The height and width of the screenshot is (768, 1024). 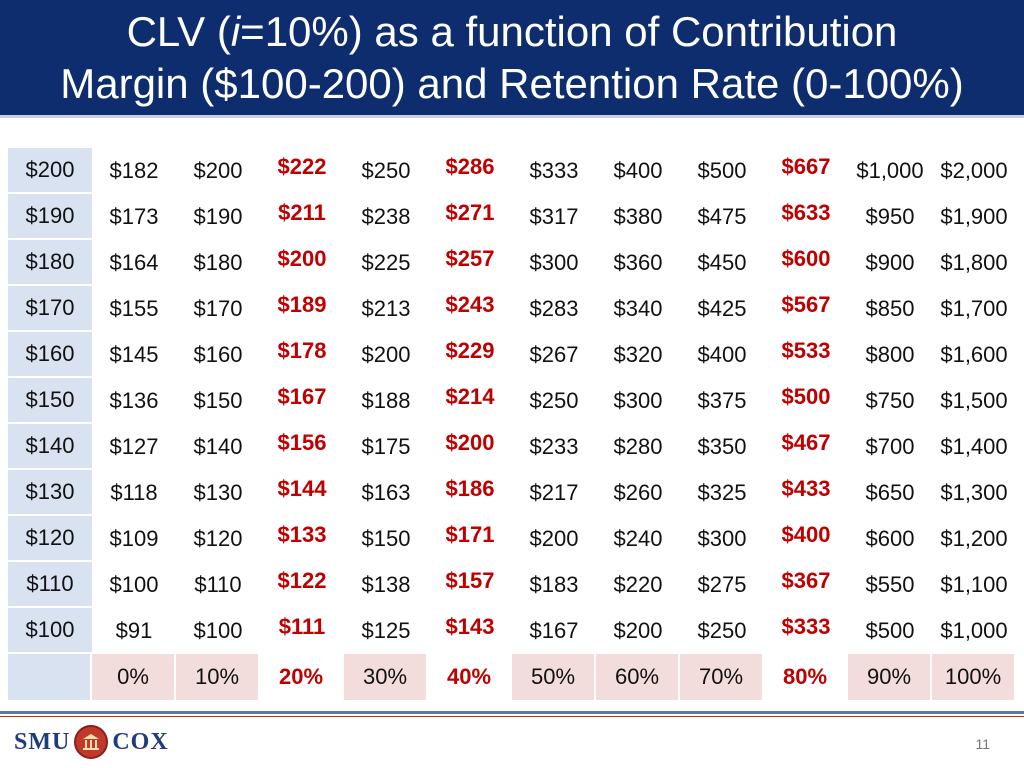 What do you see at coordinates (218, 492) in the screenshot?
I see `clv-value-cell: $130` at bounding box center [218, 492].